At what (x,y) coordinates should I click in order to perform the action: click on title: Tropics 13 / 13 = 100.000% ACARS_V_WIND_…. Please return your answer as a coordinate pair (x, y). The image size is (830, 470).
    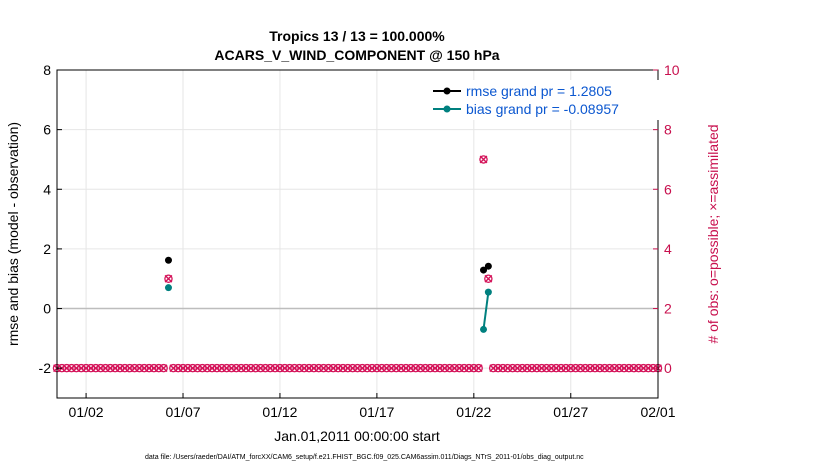
    Looking at the image, I should click on (356, 45).